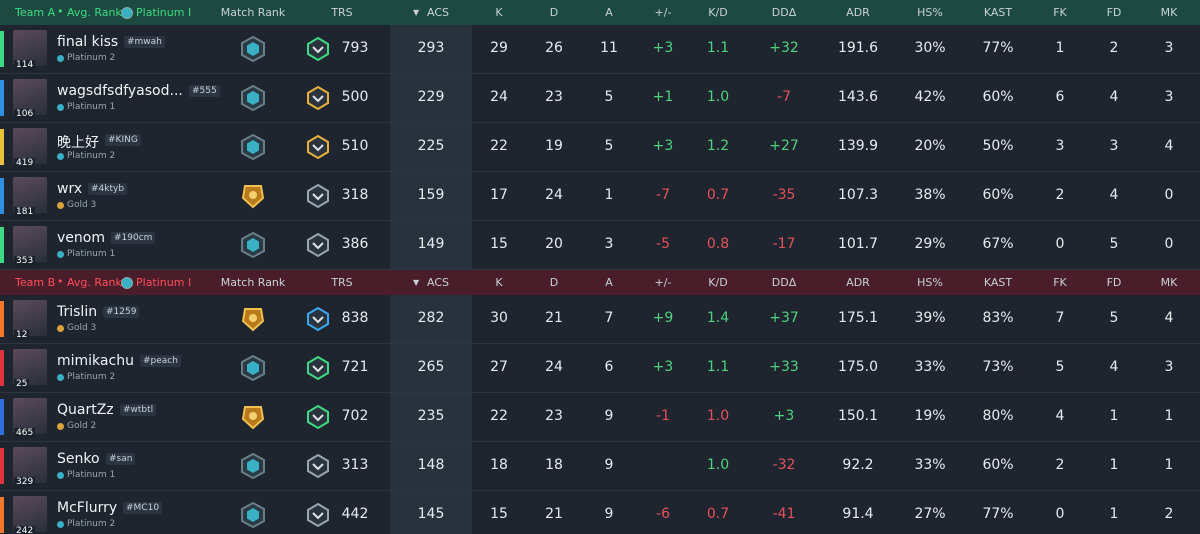  I want to click on stat-a: 1, so click(609, 195).